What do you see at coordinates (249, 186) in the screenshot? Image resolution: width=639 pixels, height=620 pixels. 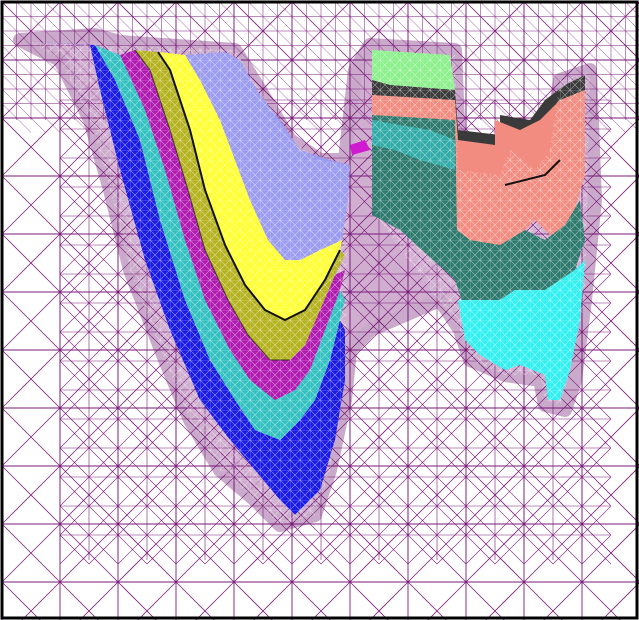 I see `boundary-olive-yellow` at bounding box center [249, 186].